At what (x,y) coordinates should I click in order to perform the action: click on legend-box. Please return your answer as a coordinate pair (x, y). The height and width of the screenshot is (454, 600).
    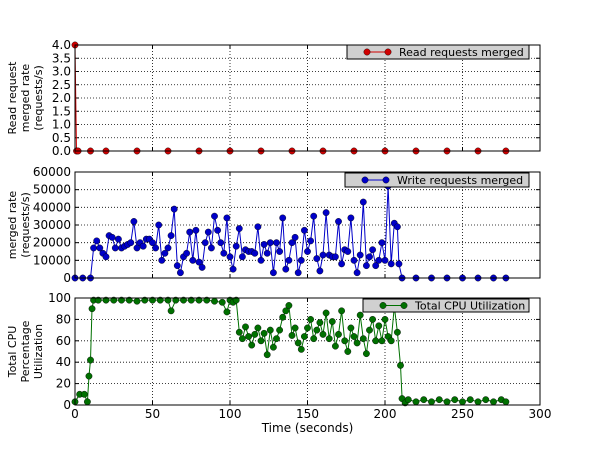
    Looking at the image, I should click on (437, 180).